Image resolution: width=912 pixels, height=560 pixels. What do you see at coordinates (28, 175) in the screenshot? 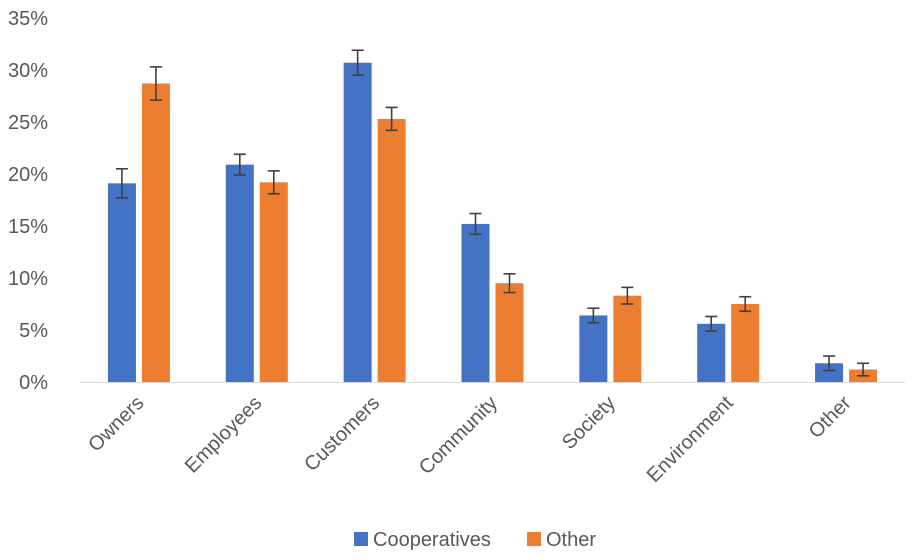
I see `y-tick-label: 20%` at bounding box center [28, 175].